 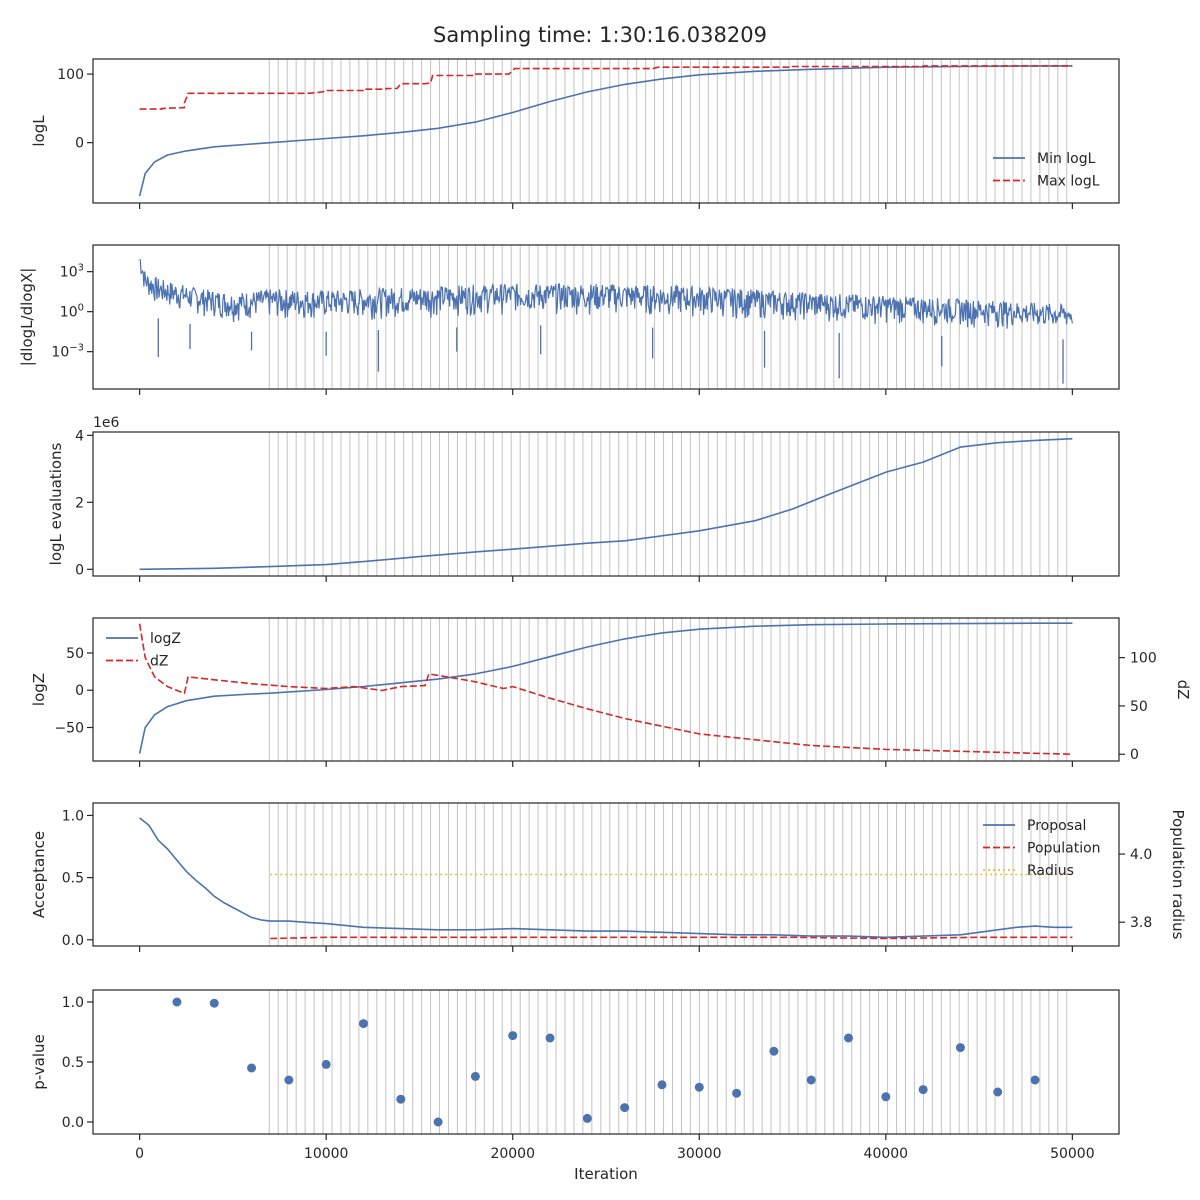 I want to click on y-tick-label: 4, so click(x=79, y=436).